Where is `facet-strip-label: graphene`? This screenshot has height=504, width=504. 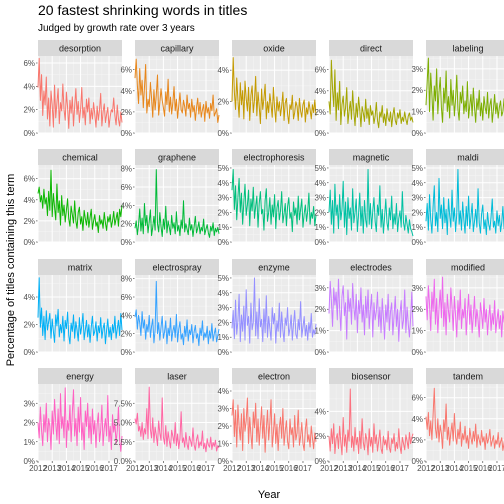
facet-strip-label: graphene is located at coordinates (177, 158).